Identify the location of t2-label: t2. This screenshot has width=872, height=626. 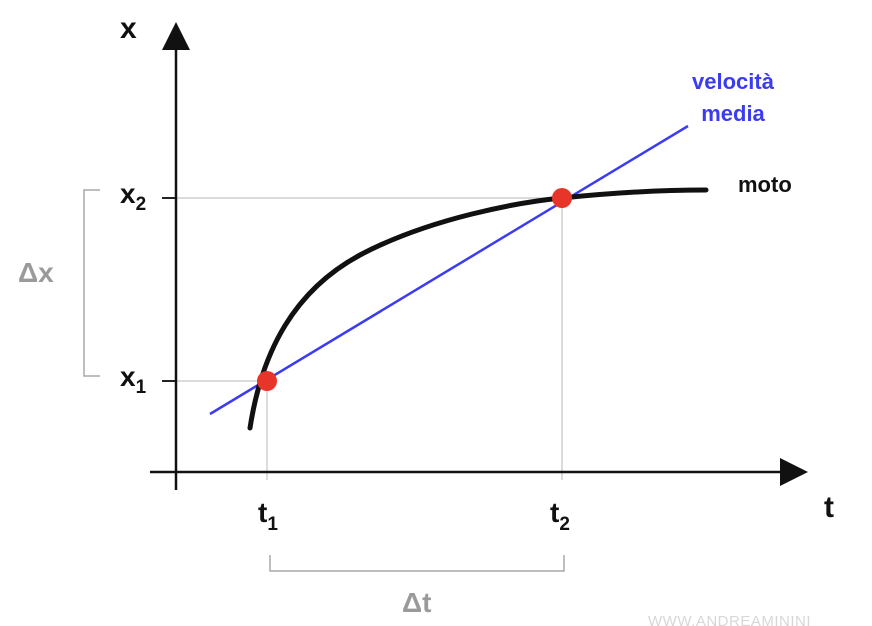
(560, 516).